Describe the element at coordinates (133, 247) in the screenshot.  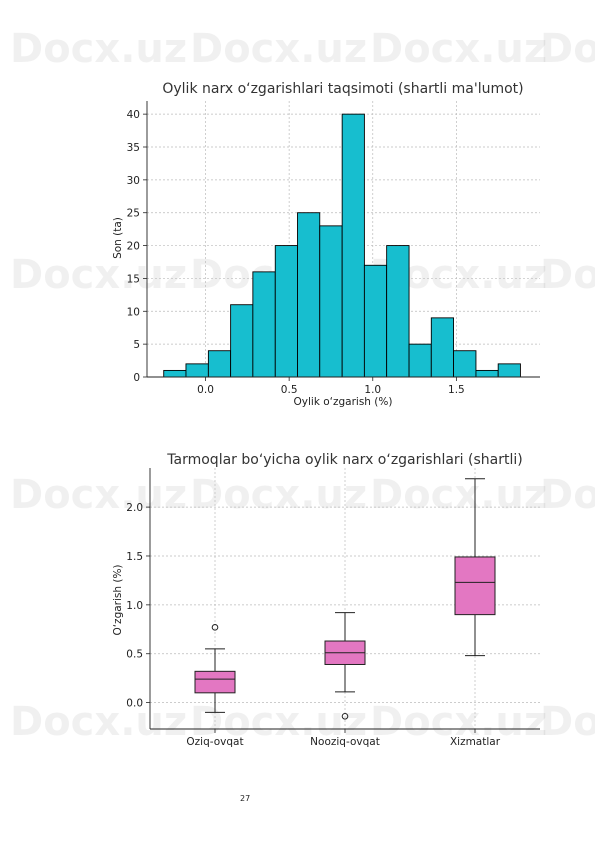
I see `histogram-y-tick-label: 20` at that location.